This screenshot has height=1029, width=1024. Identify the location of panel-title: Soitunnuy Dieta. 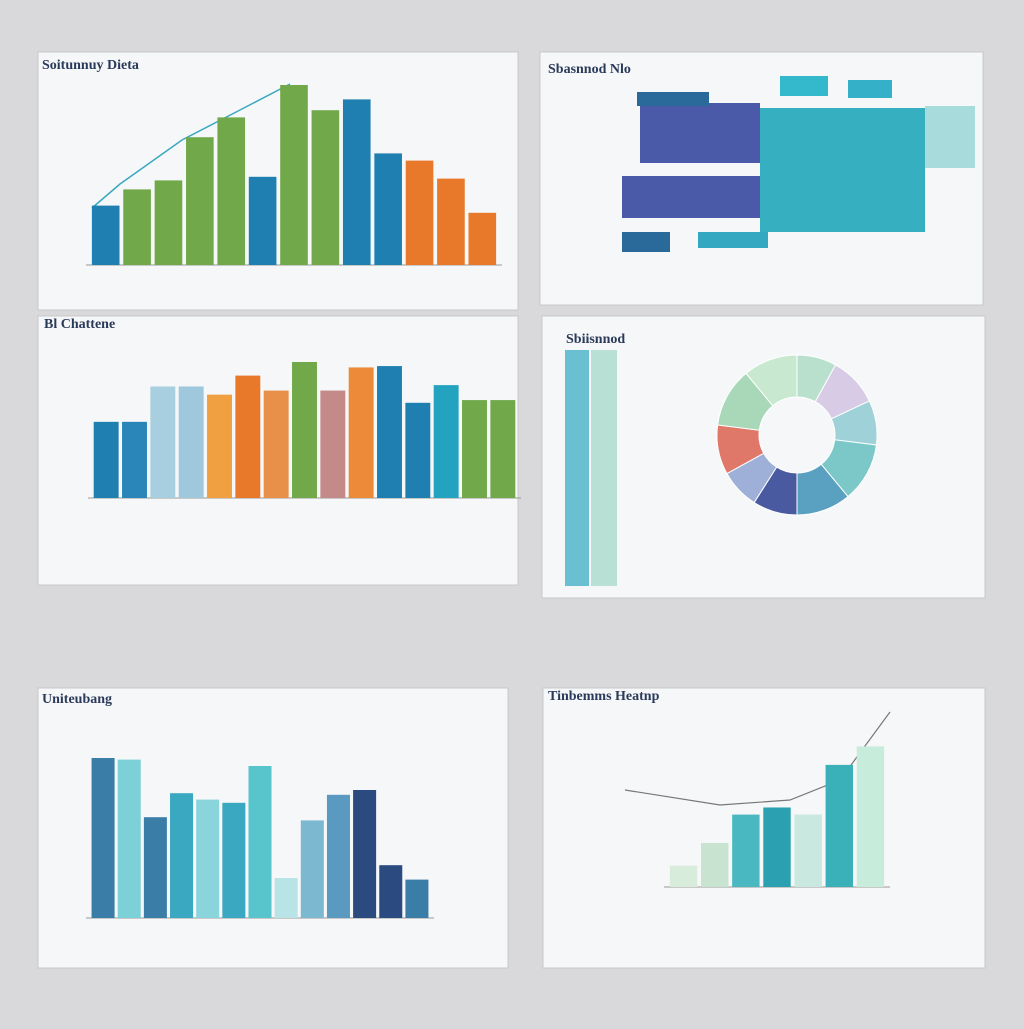
(90, 65).